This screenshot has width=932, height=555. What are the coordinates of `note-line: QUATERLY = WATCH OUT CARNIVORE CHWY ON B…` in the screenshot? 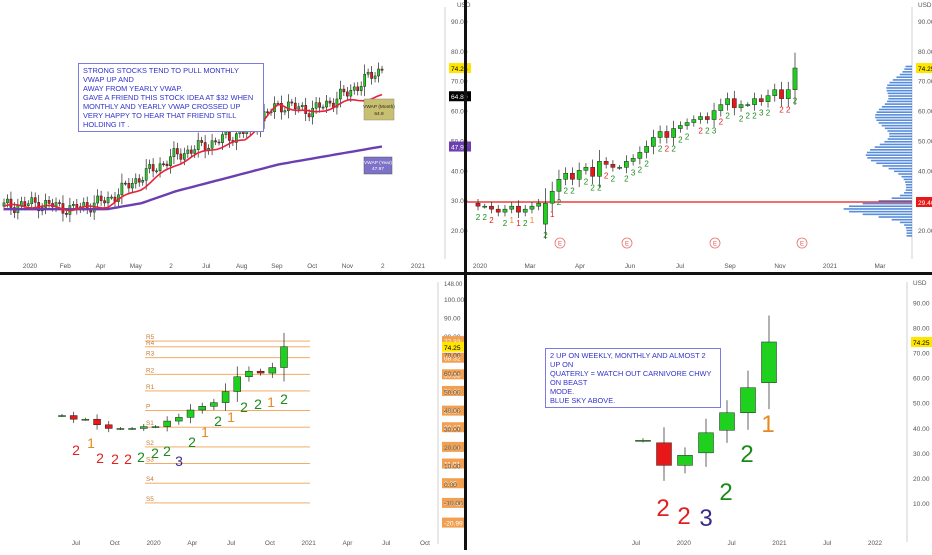 It's located at (631, 378).